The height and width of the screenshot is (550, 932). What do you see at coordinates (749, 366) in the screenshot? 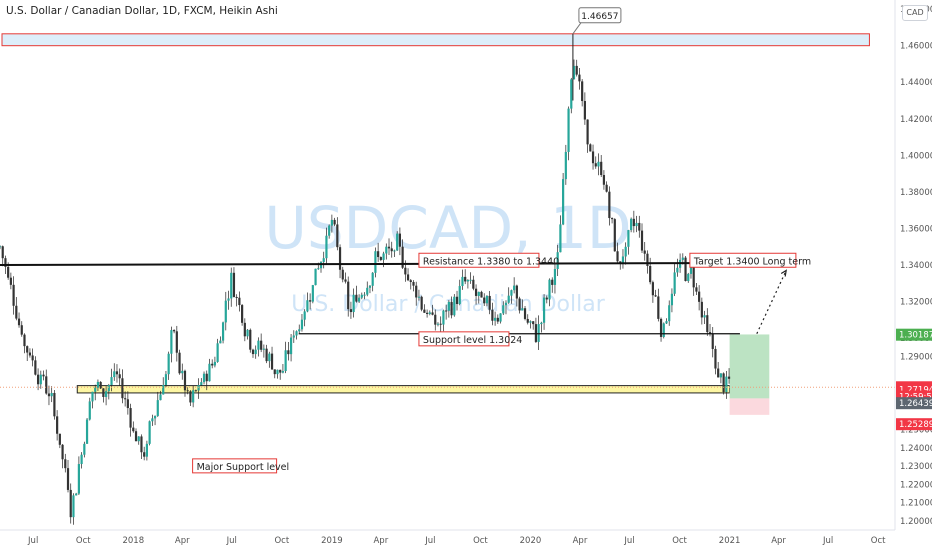
I see `position-target-zone` at bounding box center [749, 366].